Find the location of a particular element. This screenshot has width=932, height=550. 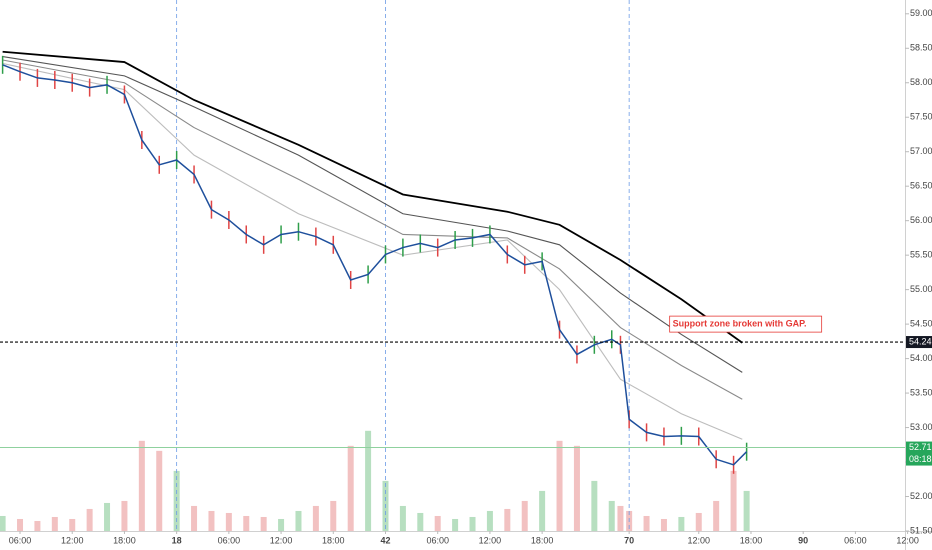

annotation: Support zone broken with GAP. is located at coordinates (740, 323).